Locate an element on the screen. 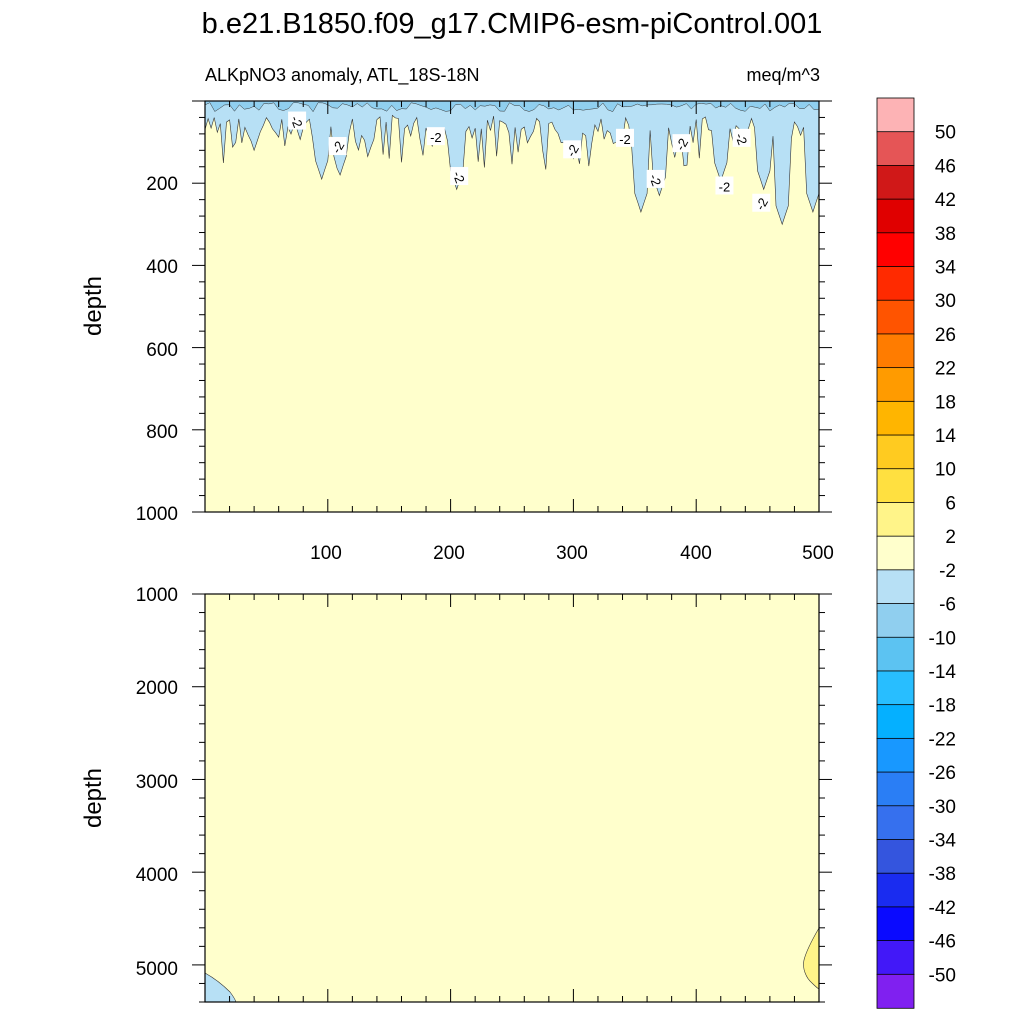  upper-ytick-label: 200 is located at coordinates (162, 184).